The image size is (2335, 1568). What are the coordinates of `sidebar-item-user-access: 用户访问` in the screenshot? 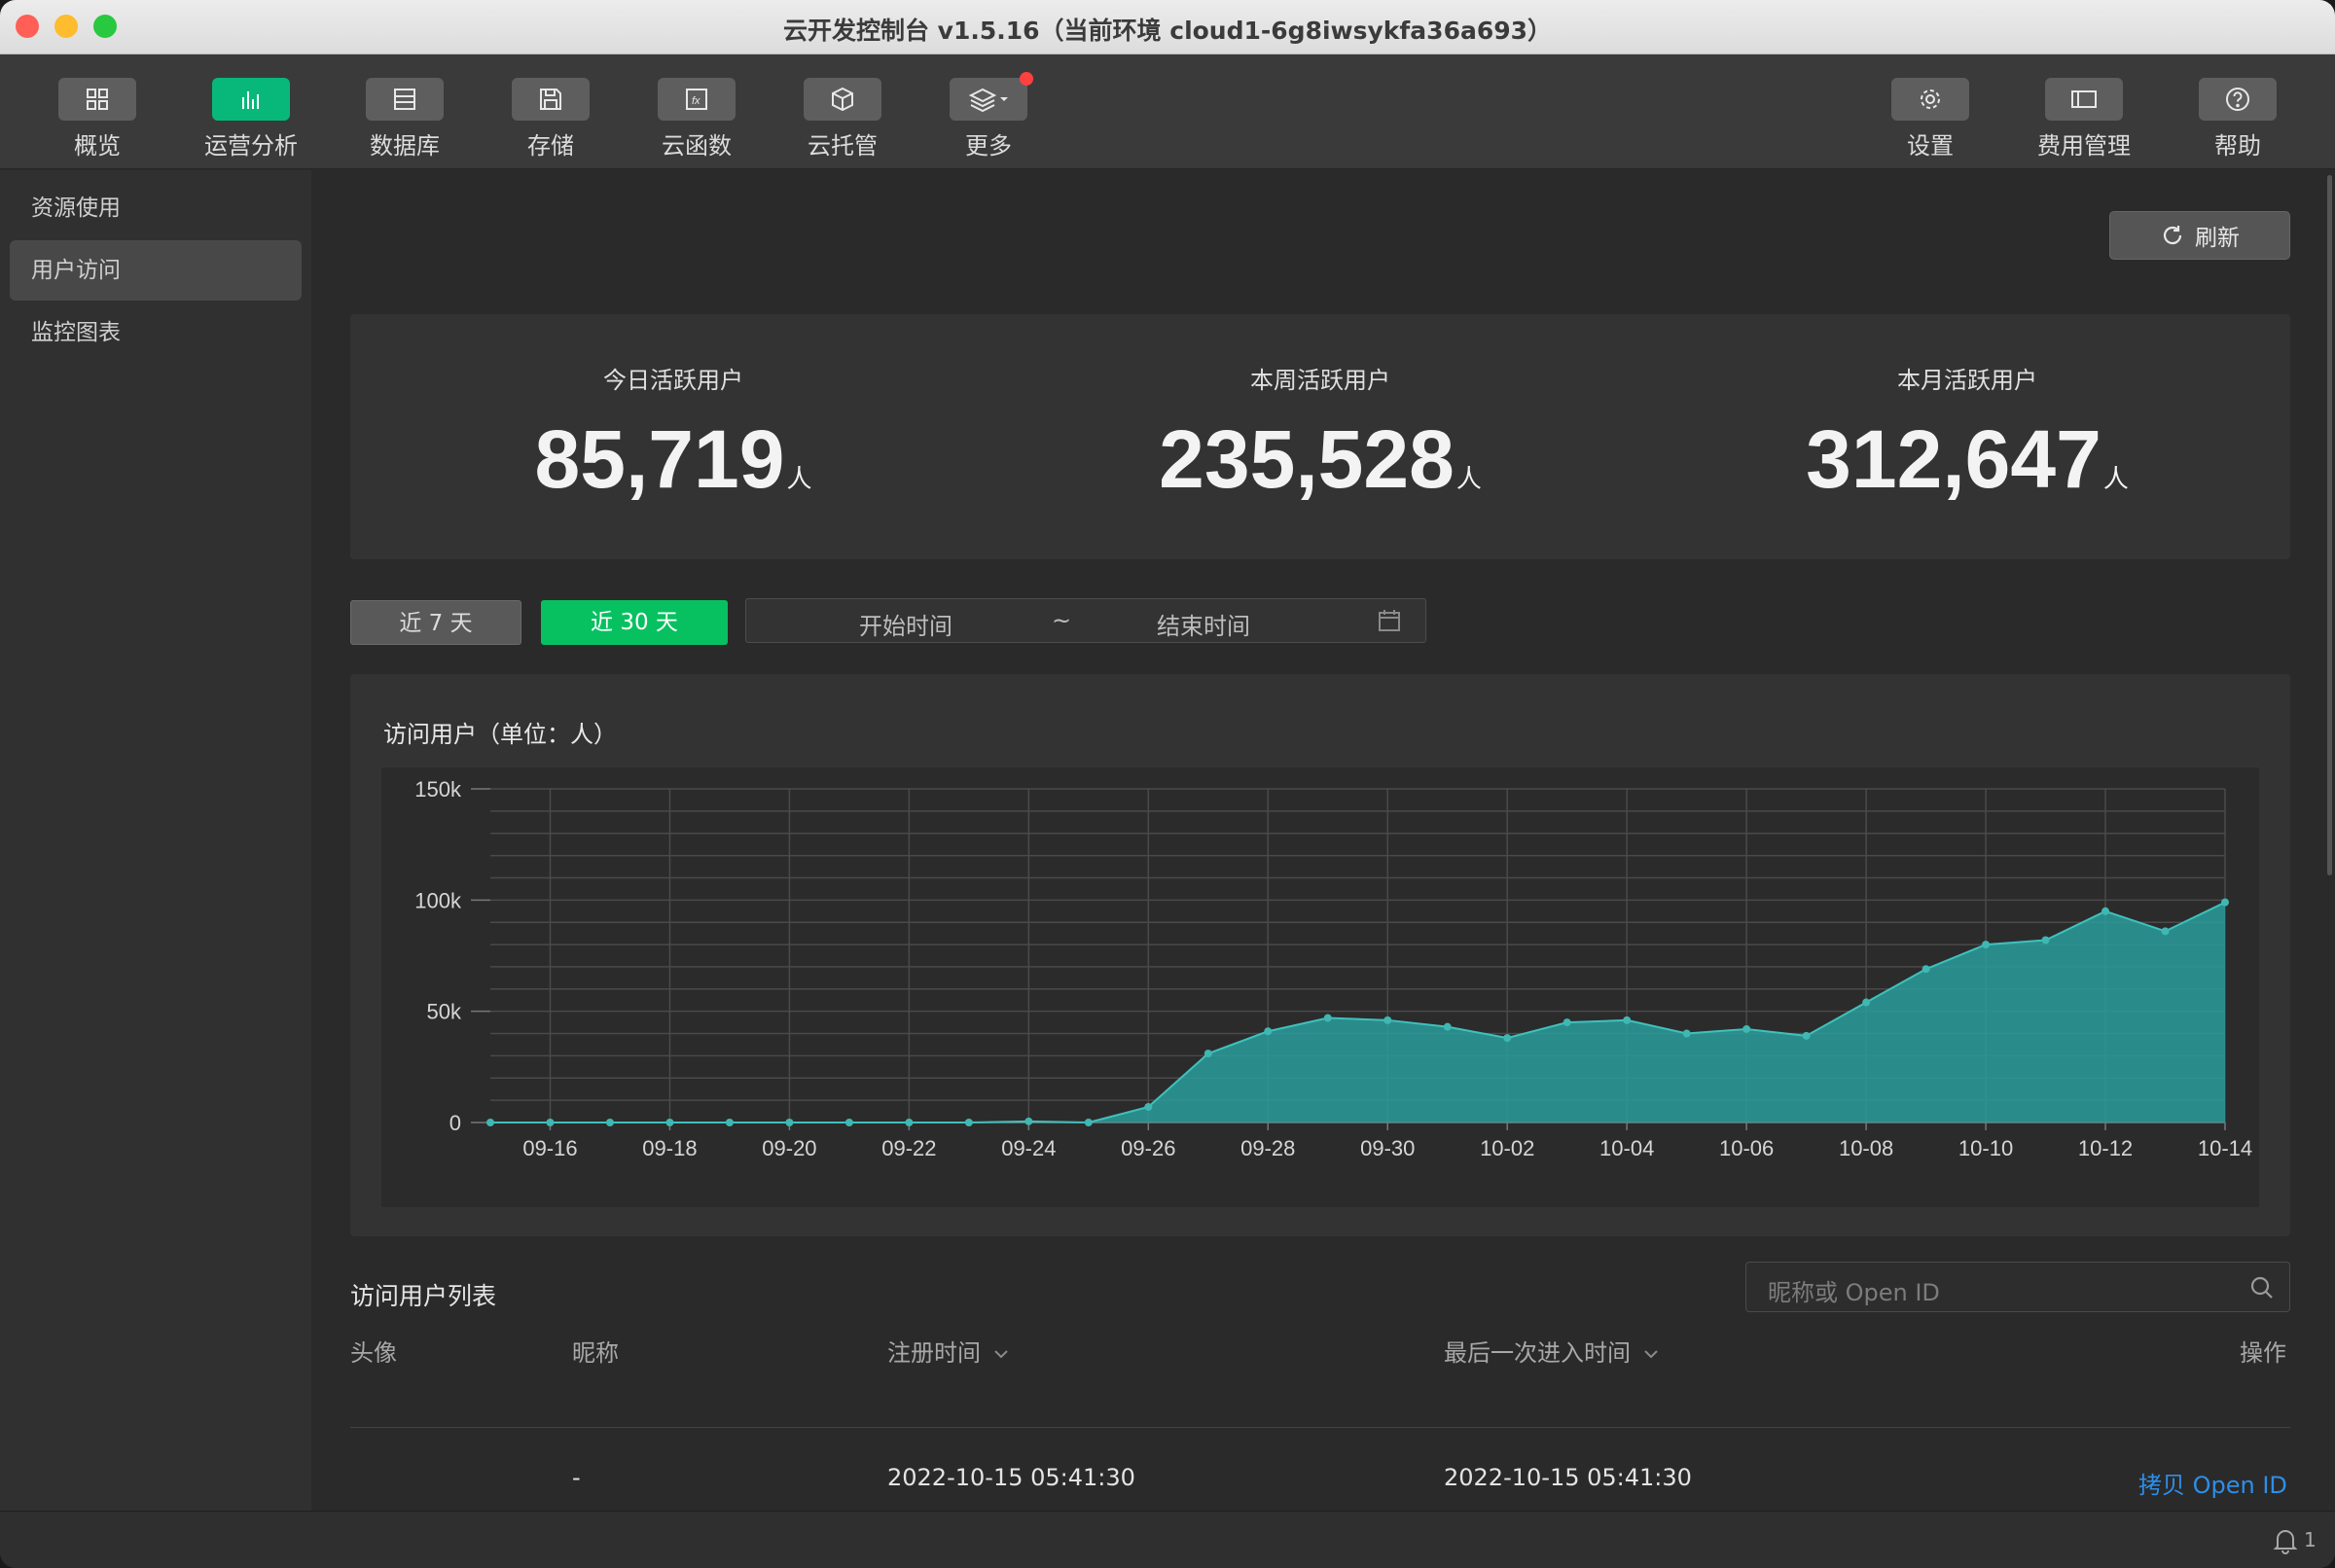 It's located at (156, 270).